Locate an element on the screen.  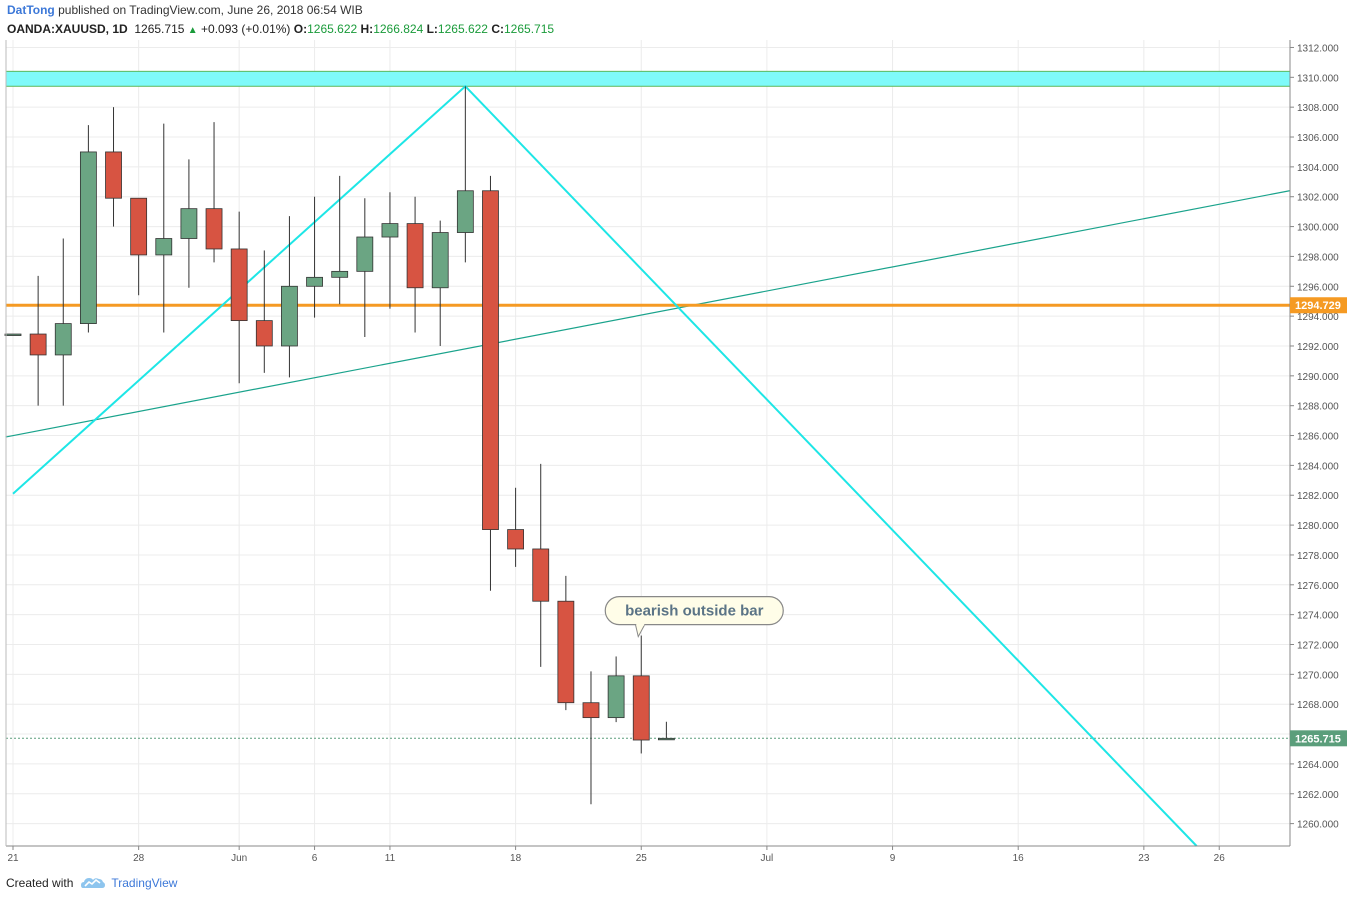
y-tick-label: 1272.000 is located at coordinates (1318, 646).